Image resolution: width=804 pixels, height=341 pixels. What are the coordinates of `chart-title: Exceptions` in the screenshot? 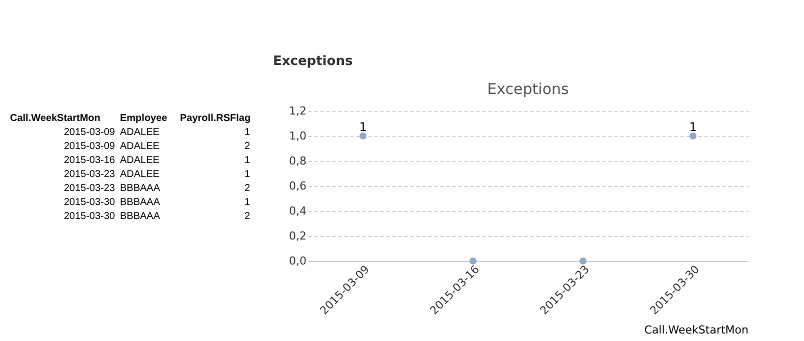 It's located at (528, 89).